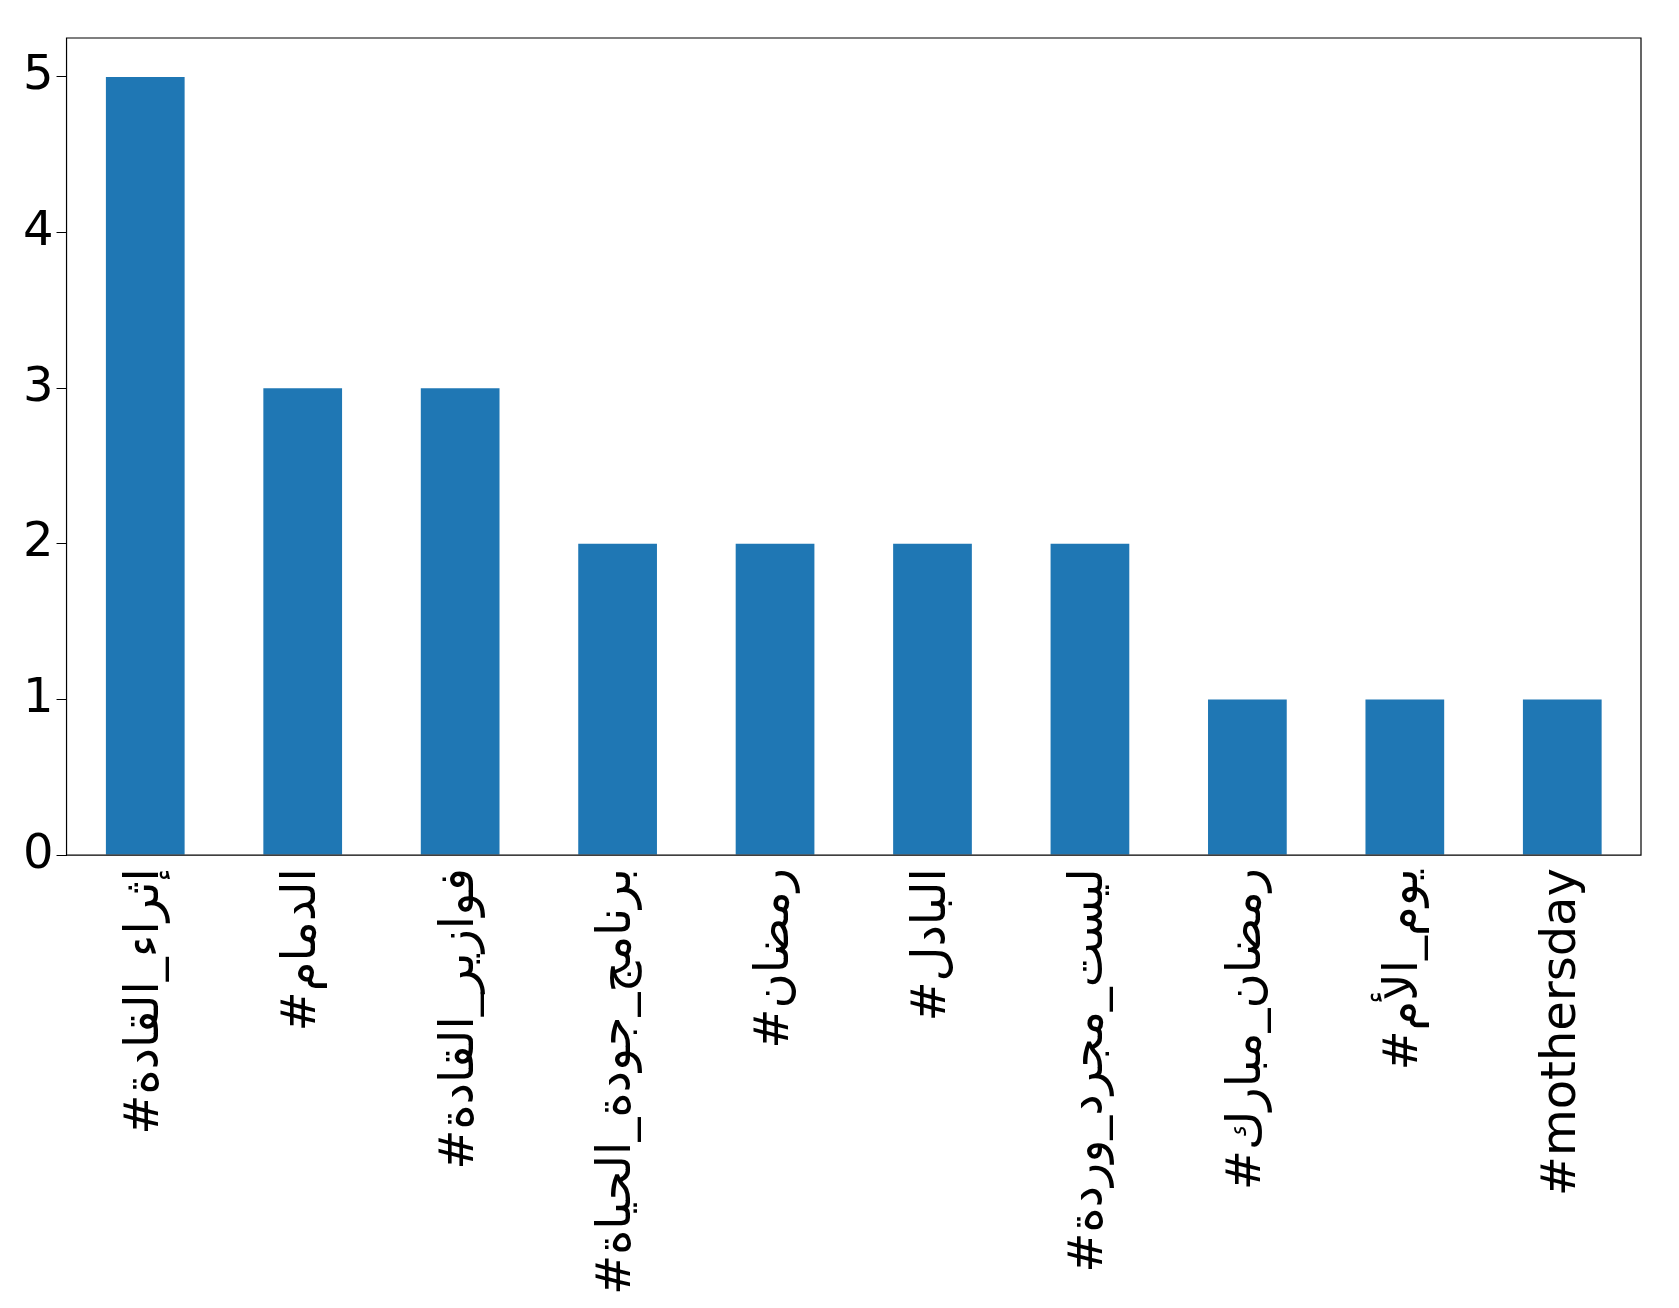 This screenshot has width=1679, height=1308. I want to click on x-tick-label: #إثراء_القادة, so click(141, 1001).